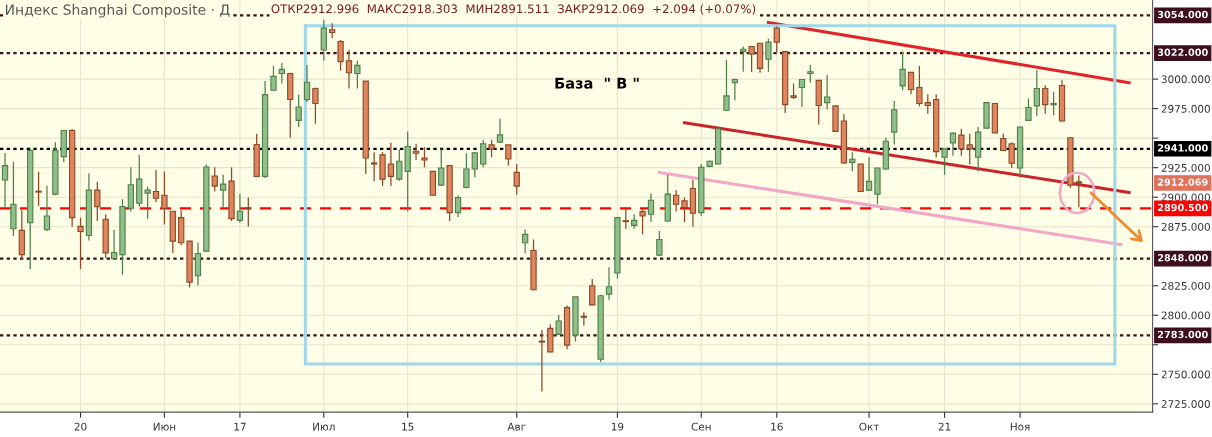 Image resolution: width=1212 pixels, height=437 pixels. I want to click on x-tick-label: Авг, so click(516, 426).